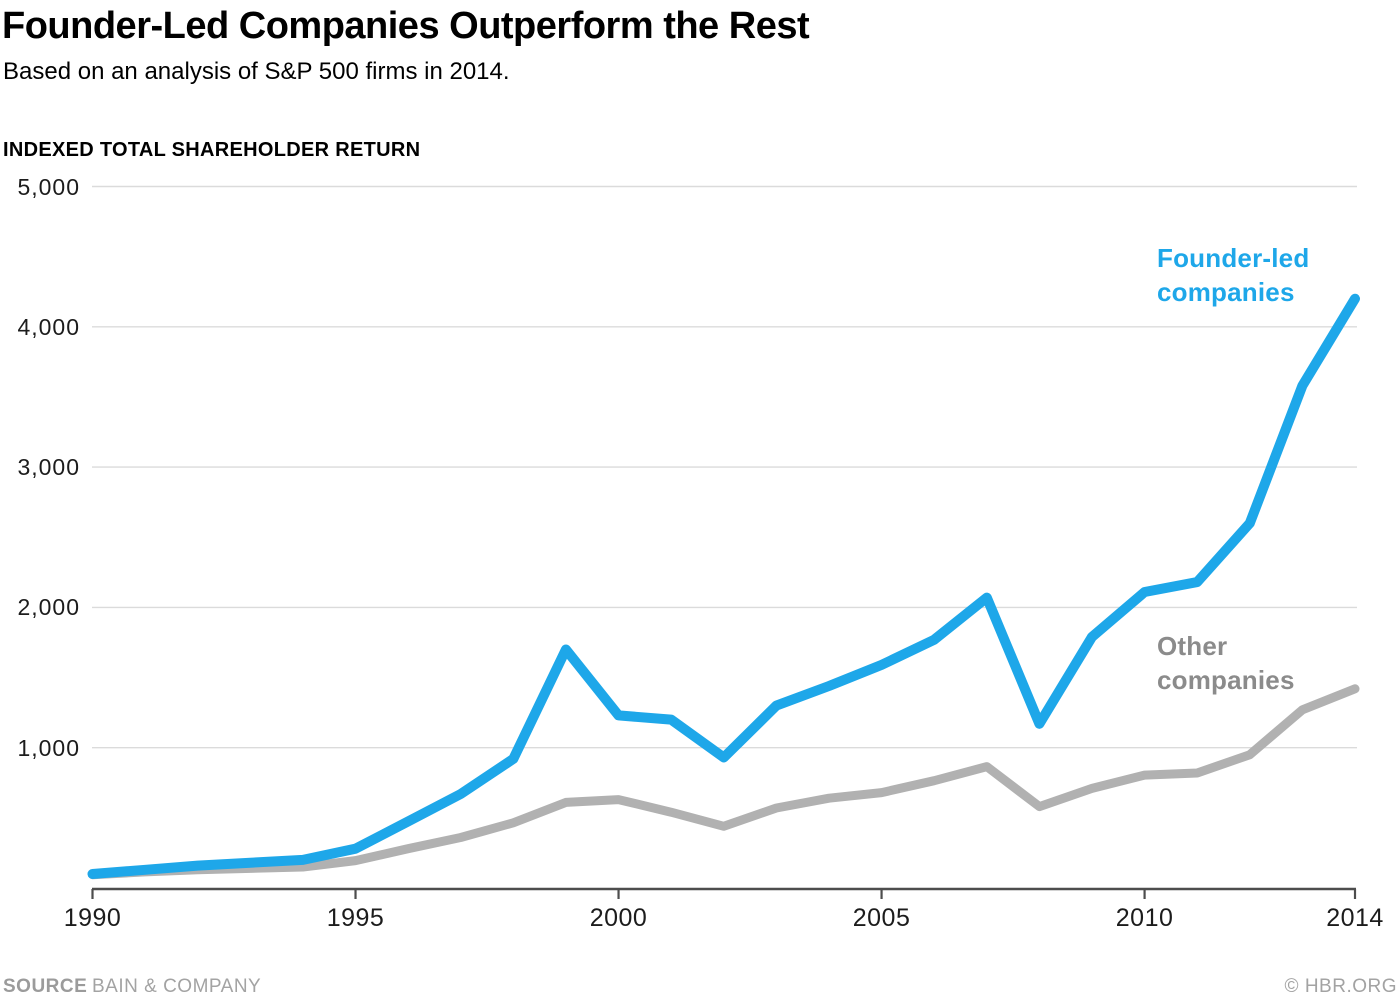 The image size is (1400, 1005). Describe the element at coordinates (1355, 918) in the screenshot. I see `x-tick-label-2014: 2014` at that location.